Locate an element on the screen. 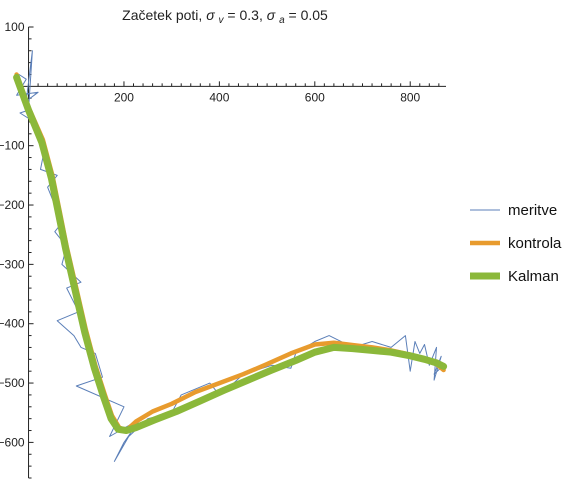 This screenshot has height=490, width=585. legend-label: Kalman is located at coordinates (533, 276).